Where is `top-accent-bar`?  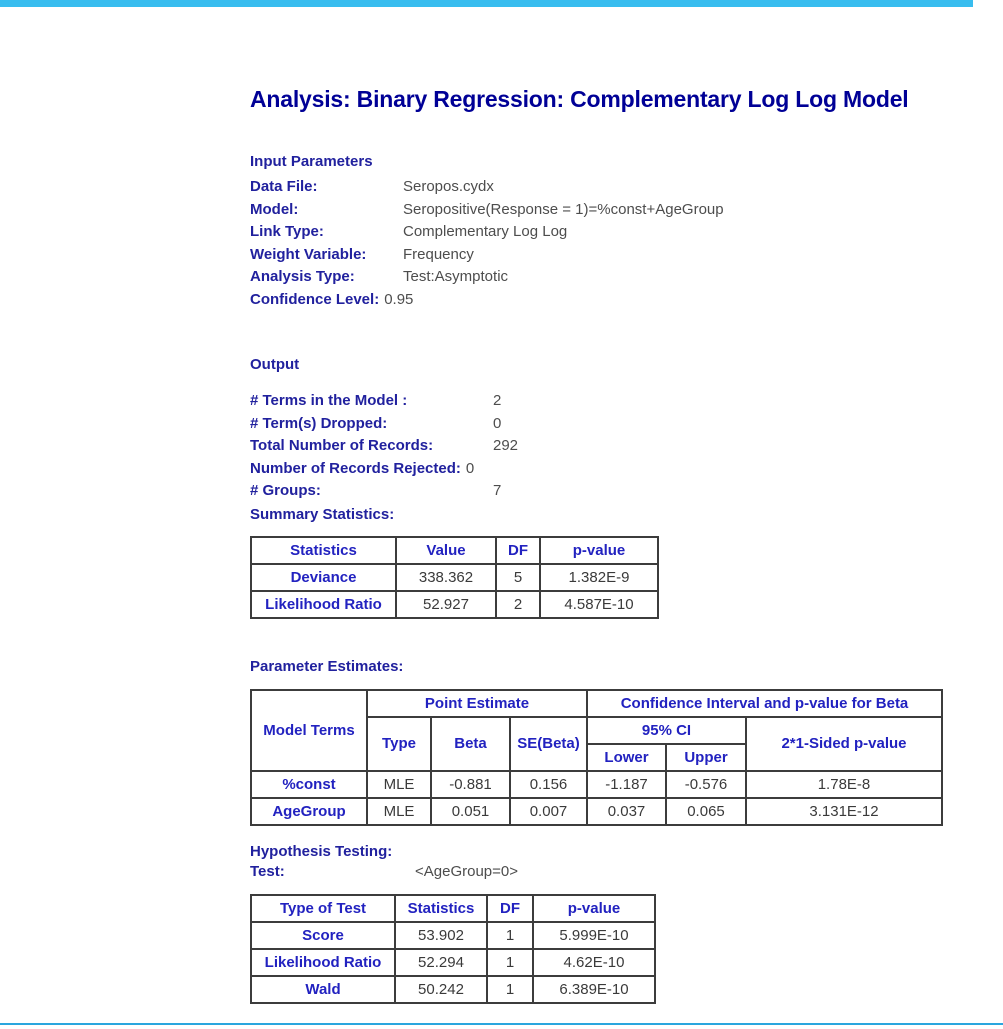 top-accent-bar is located at coordinates (486, 3).